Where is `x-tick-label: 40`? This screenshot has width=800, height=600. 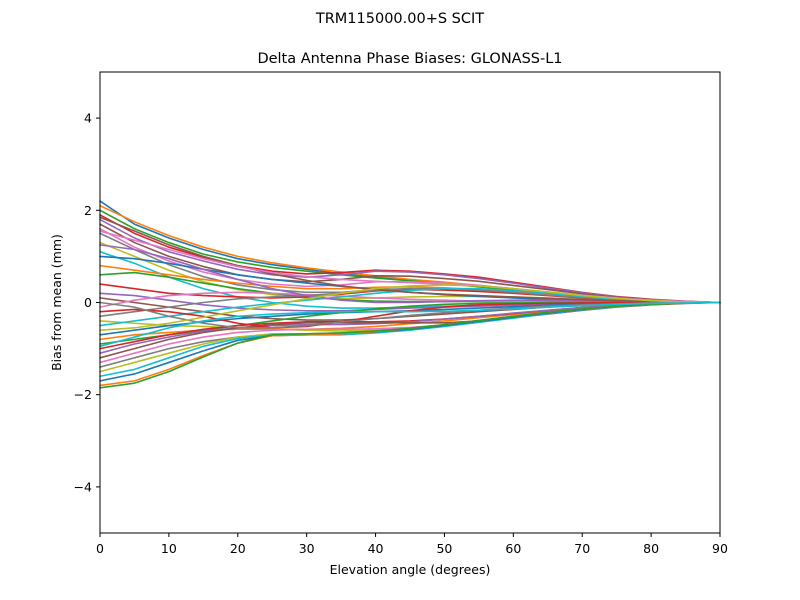
x-tick-label: 40 is located at coordinates (376, 548).